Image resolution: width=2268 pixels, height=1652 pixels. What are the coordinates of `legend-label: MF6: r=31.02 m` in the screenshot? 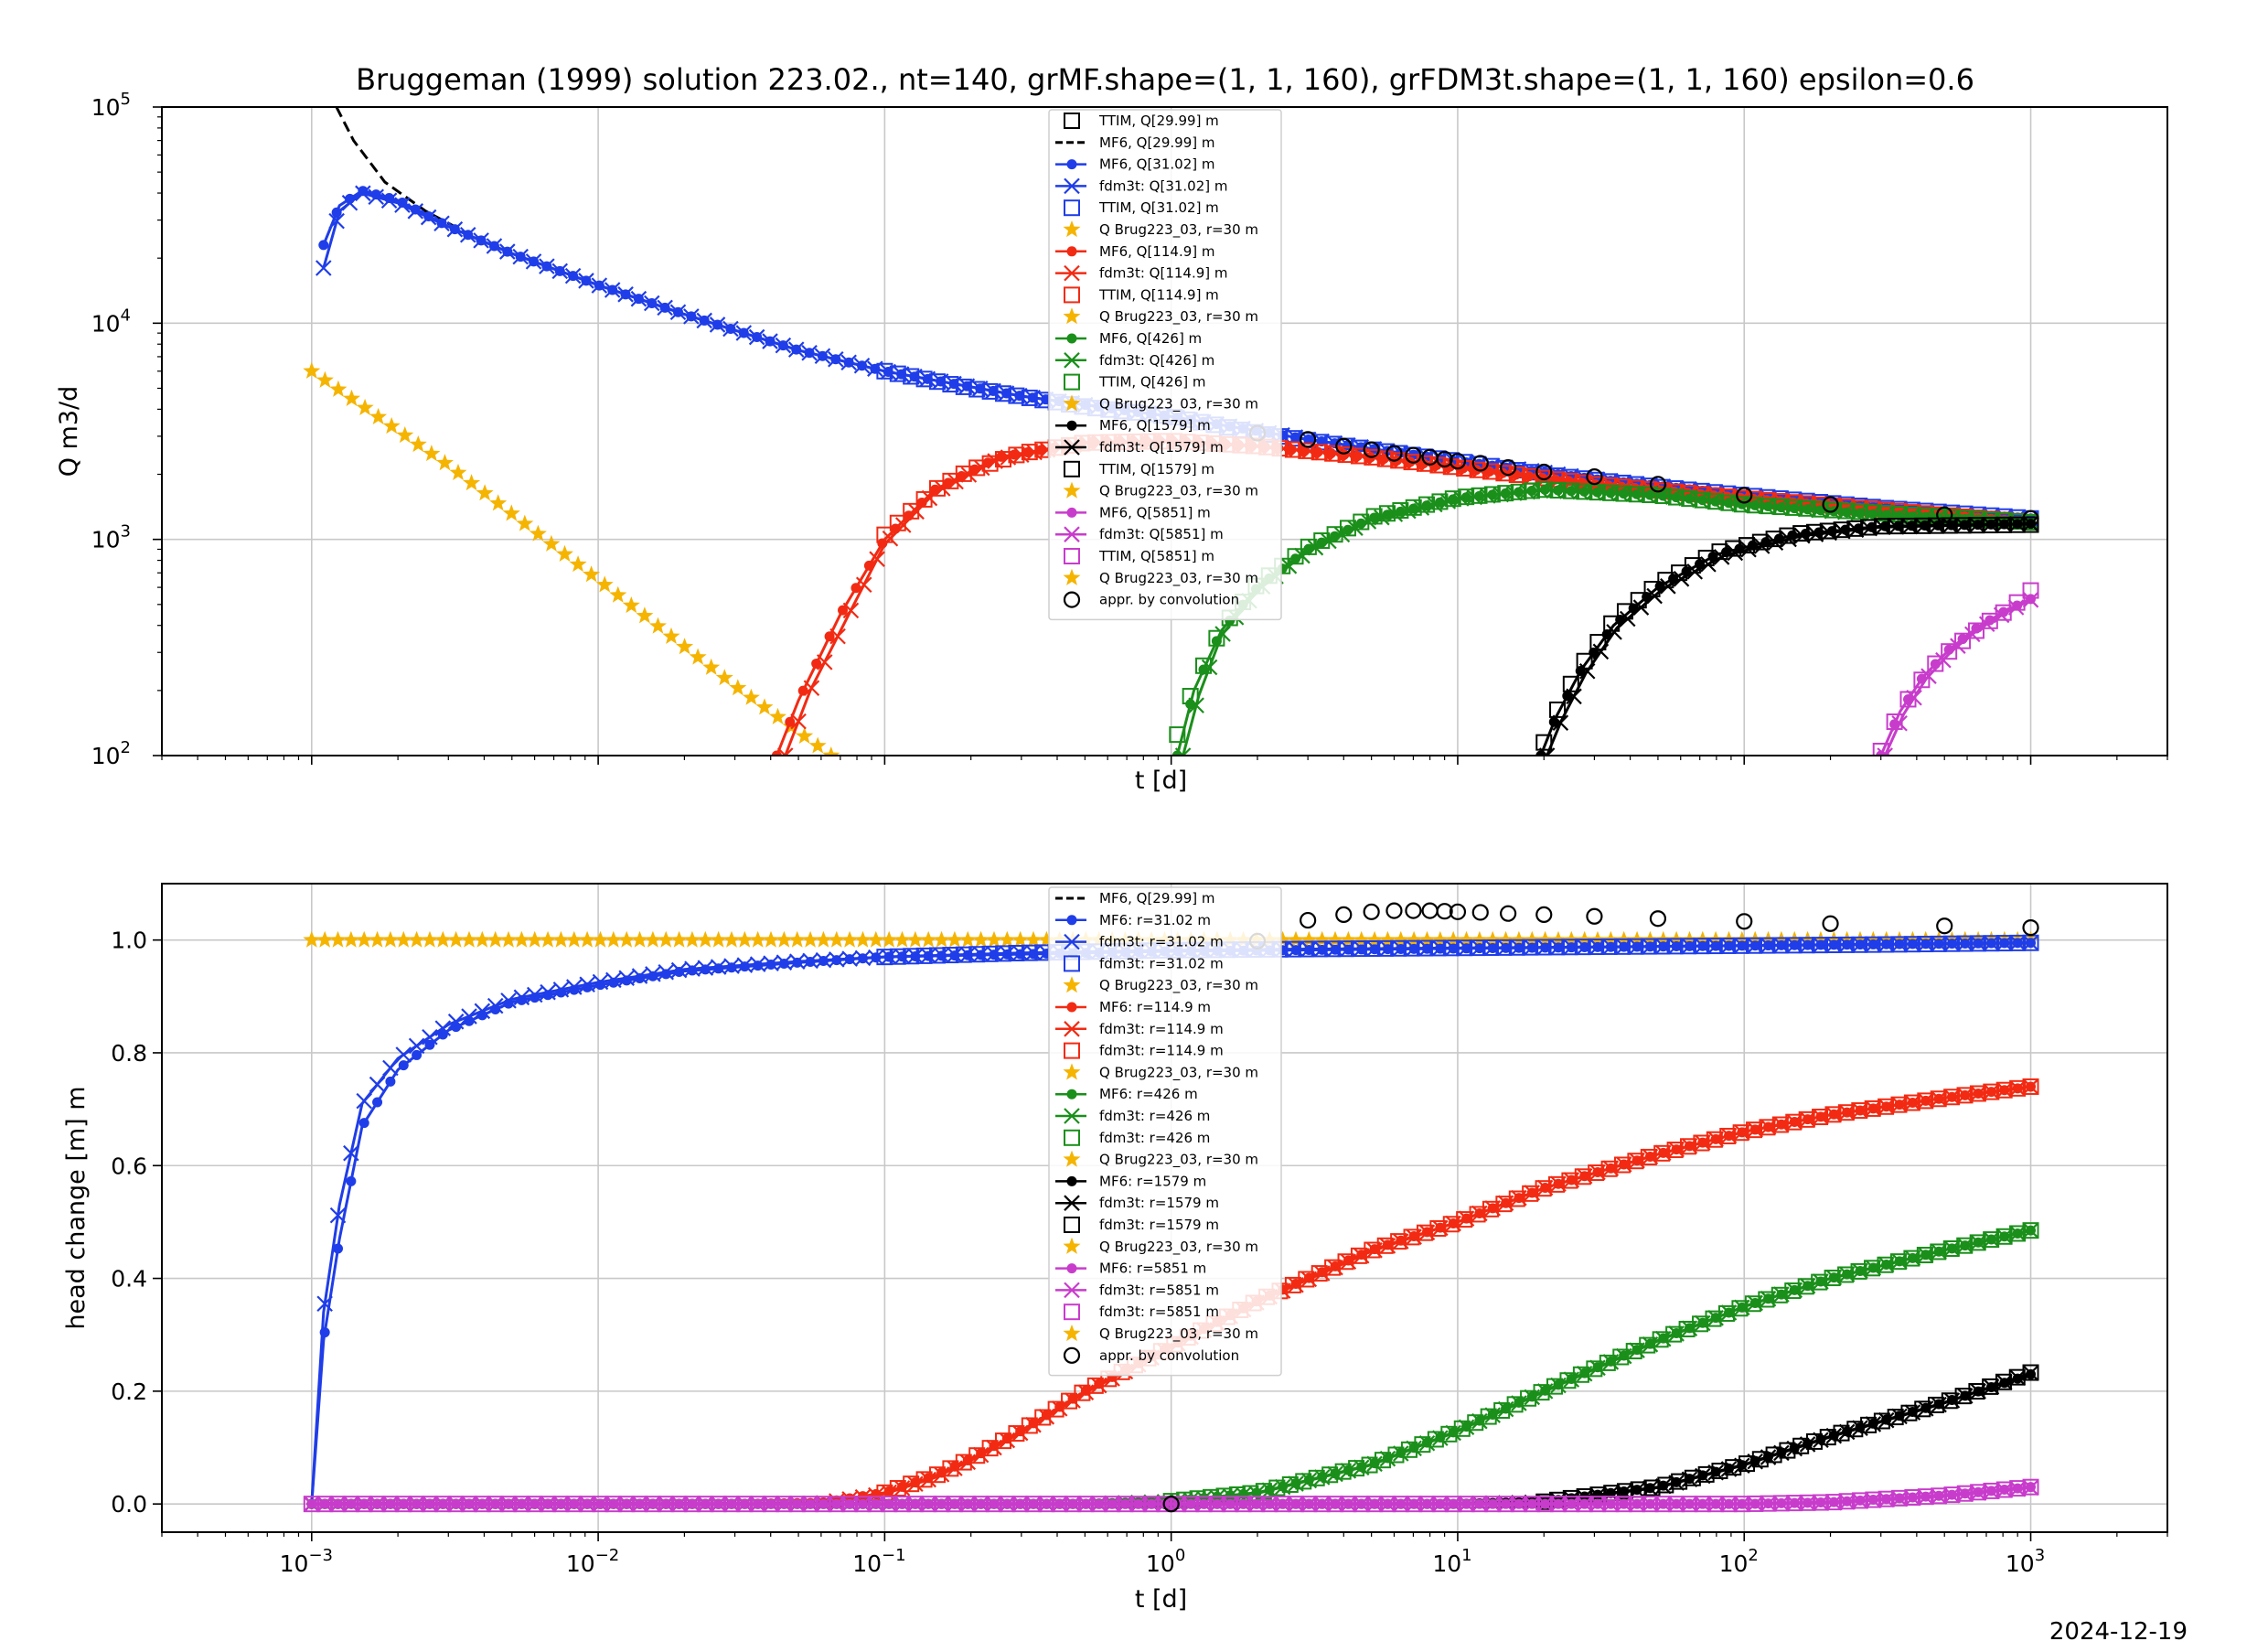 It's located at (1155, 920).